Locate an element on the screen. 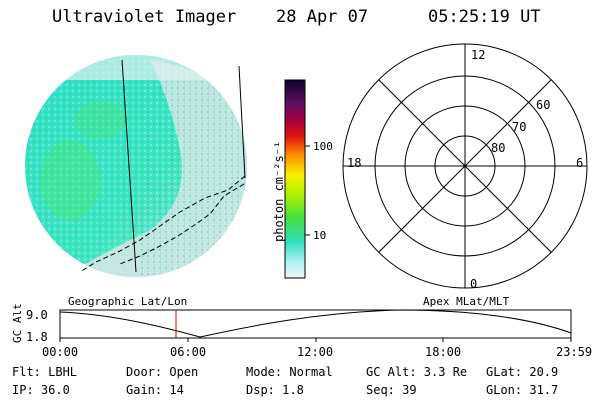  timeline-left-title: Geographic Lat/Lon is located at coordinates (128, 301).